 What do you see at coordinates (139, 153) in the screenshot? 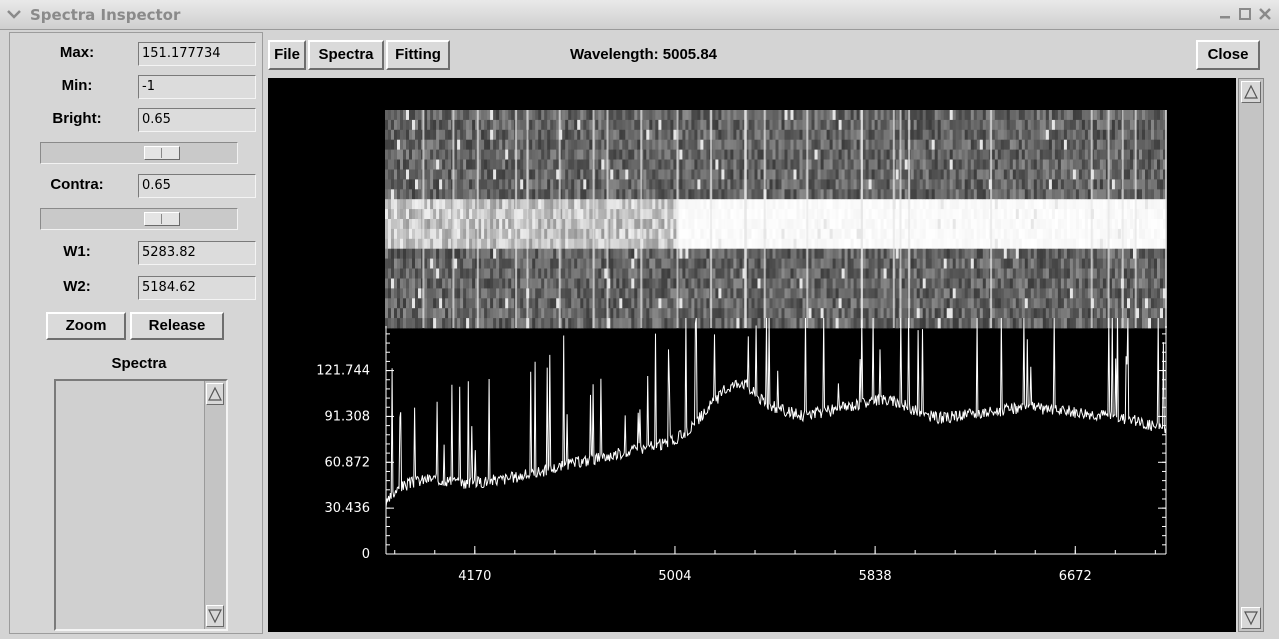
I see `bright-slider` at bounding box center [139, 153].